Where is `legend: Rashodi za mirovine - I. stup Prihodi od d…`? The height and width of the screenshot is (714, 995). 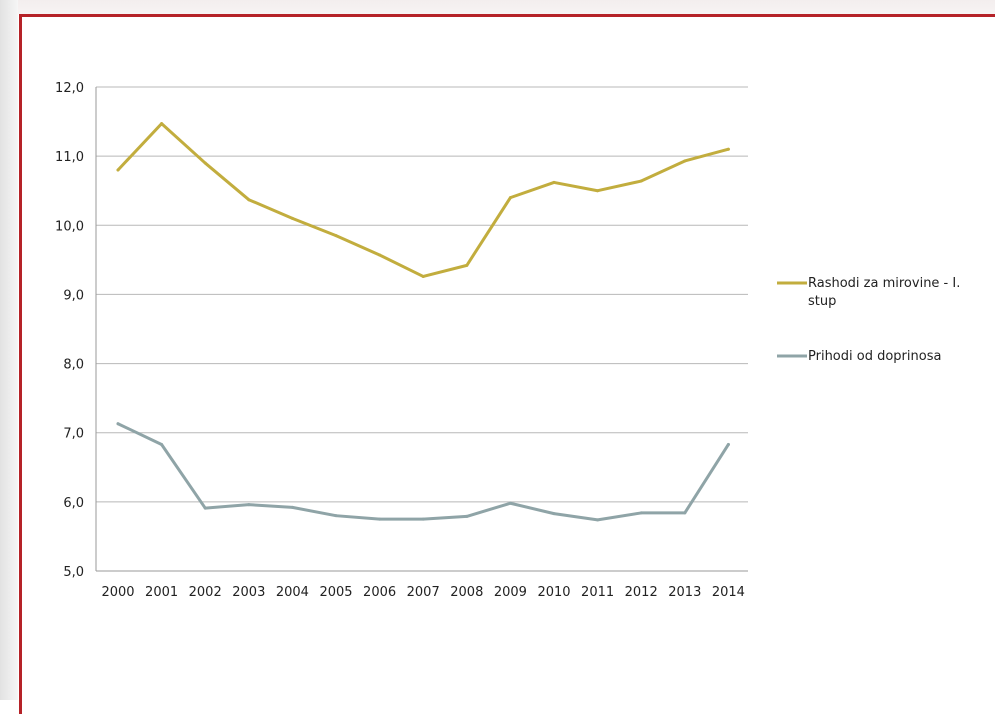 legend: Rashodi za mirovine - I. stup Prihodi od d… is located at coordinates (868, 320).